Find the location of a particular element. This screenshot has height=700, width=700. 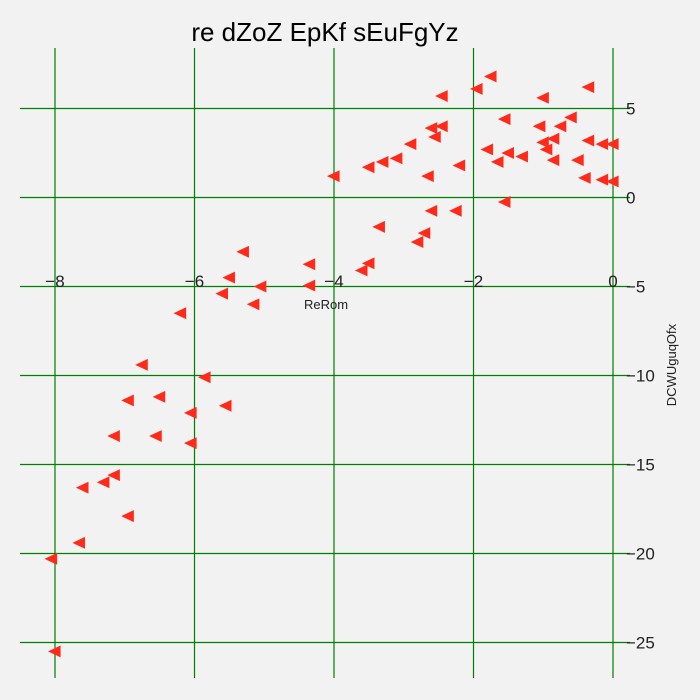

chart-title: re dZoZ EpKf sEuFgYz is located at coordinates (324, 32).